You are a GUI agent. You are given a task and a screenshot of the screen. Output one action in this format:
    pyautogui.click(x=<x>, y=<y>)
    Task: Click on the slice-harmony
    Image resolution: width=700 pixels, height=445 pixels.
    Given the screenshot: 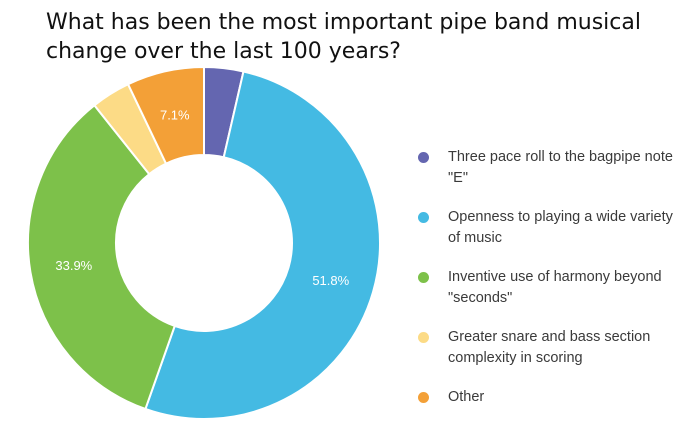 What is the action you would take?
    pyautogui.click(x=101, y=257)
    